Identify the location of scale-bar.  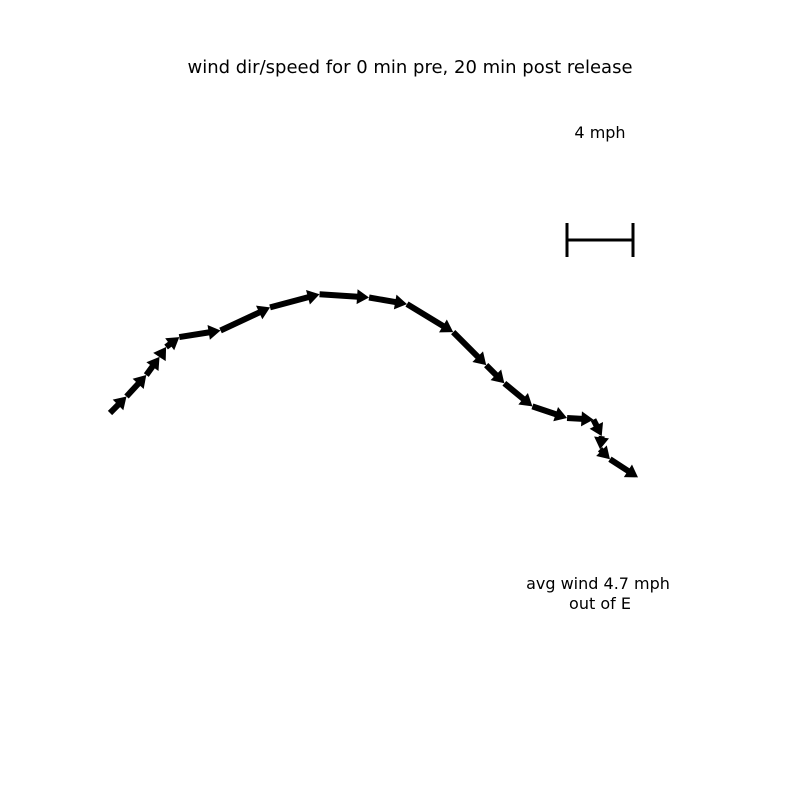
(600, 240).